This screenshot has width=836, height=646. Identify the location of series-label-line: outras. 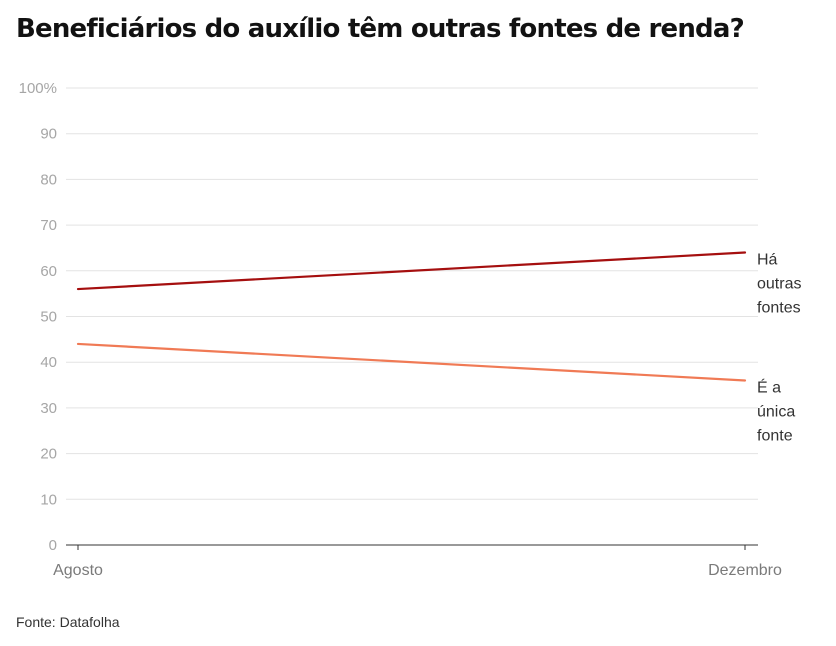
(779, 284).